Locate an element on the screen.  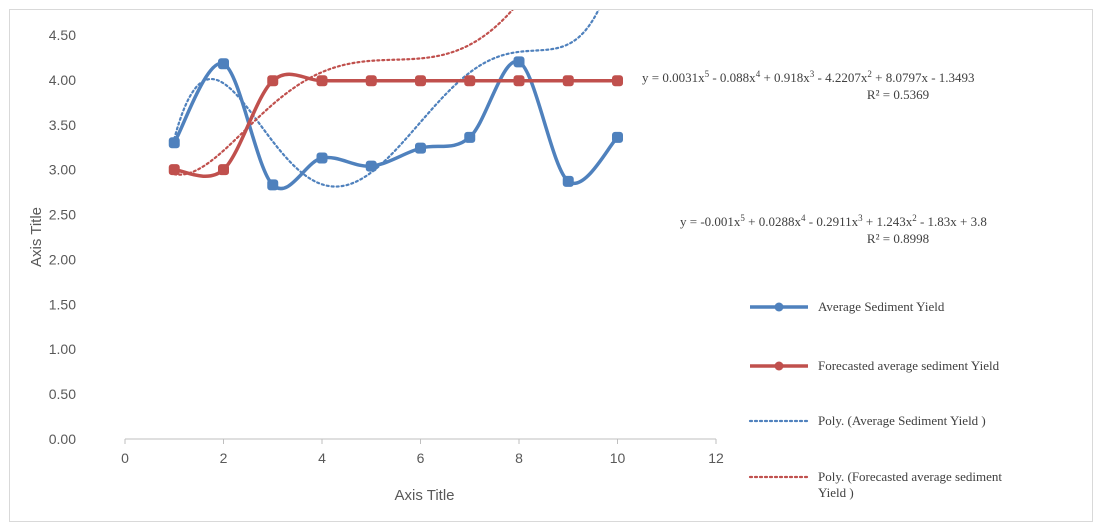
y-tick-label: 0.00 is located at coordinates (62, 439).